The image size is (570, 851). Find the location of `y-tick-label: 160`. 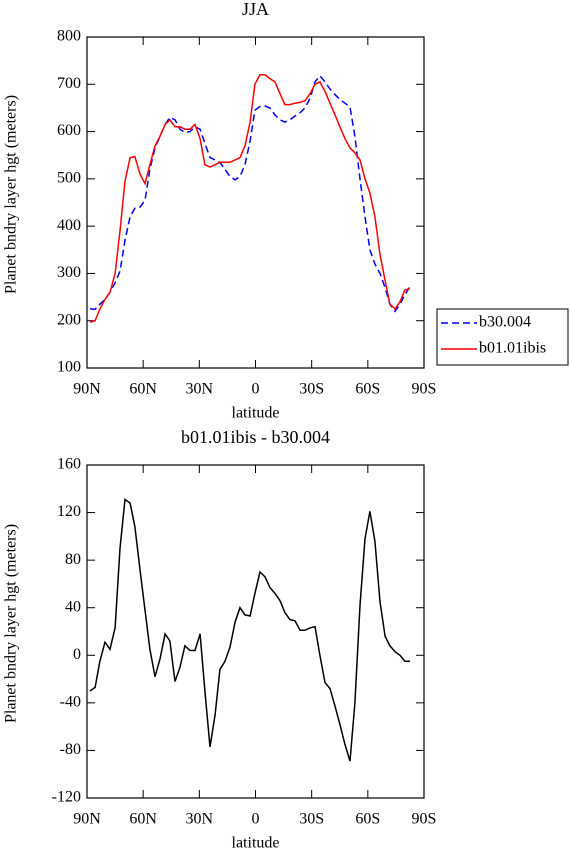

y-tick-label: 160 is located at coordinates (69, 464).